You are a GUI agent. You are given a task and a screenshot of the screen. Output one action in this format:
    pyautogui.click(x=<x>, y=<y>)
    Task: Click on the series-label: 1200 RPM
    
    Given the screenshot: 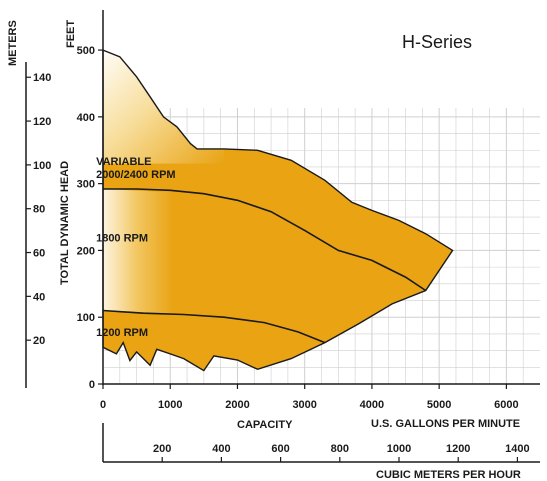 What is the action you would take?
    pyautogui.click(x=122, y=333)
    